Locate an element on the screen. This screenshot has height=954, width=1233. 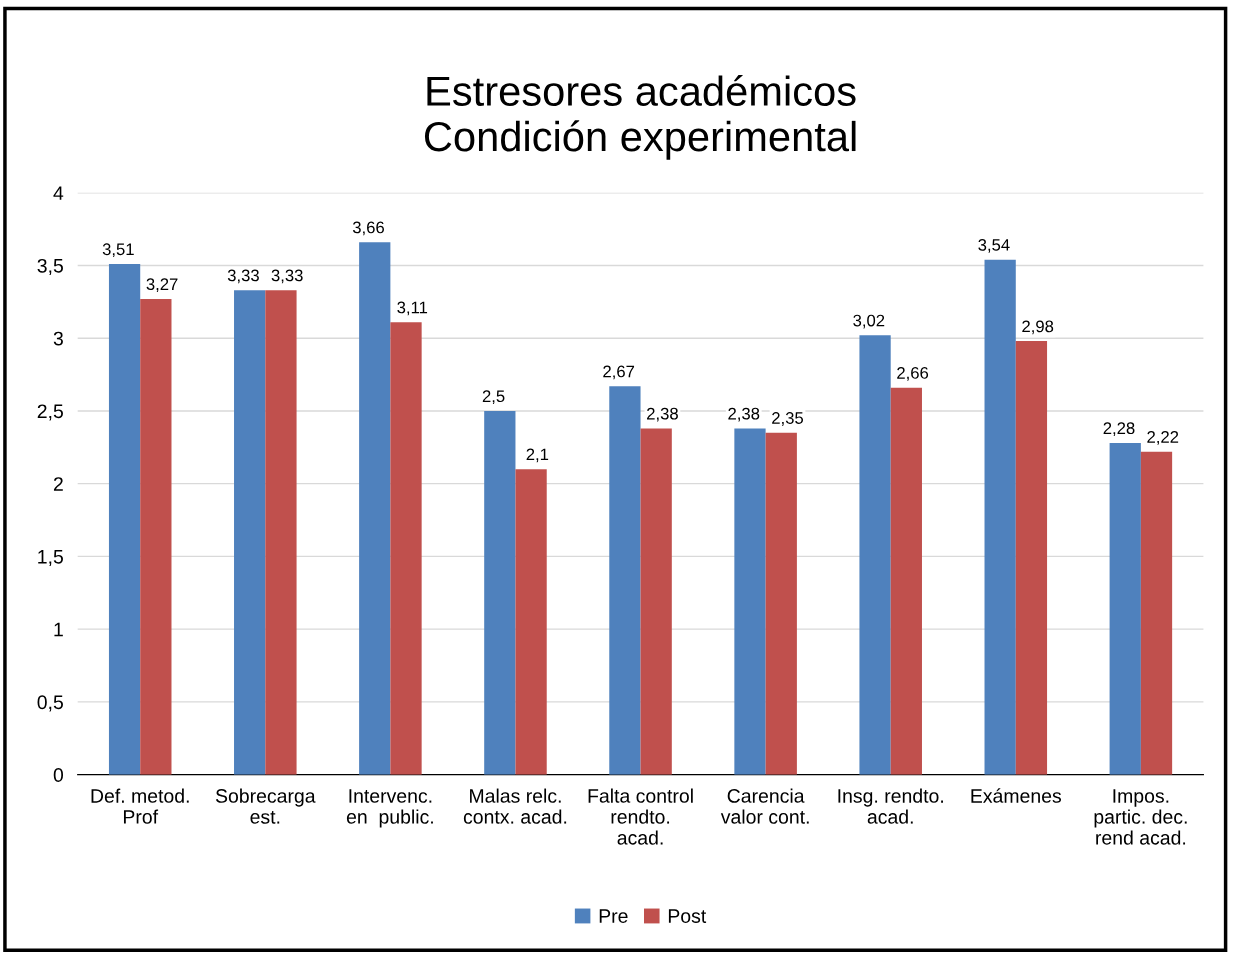
y-tick-label: 0,5 is located at coordinates (50, 703).